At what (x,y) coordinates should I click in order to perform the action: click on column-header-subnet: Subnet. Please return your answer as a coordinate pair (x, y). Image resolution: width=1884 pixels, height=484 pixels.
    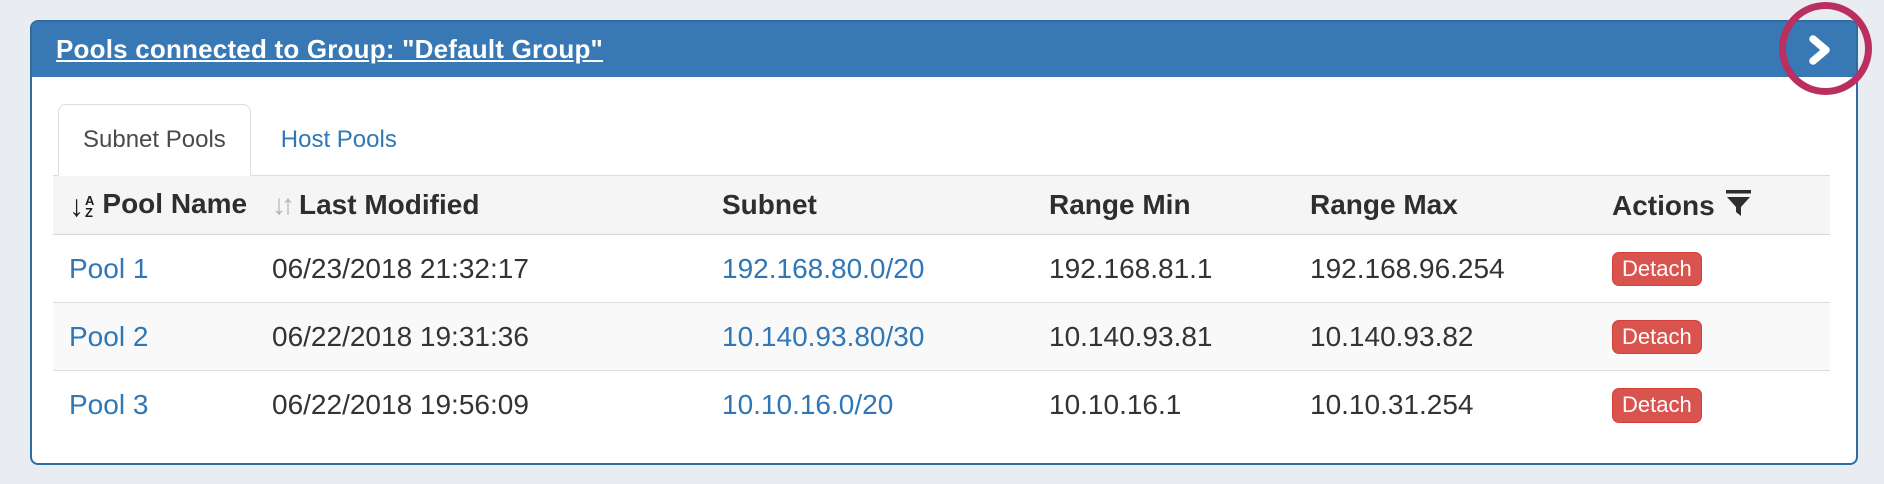
    Looking at the image, I should click on (869, 205).